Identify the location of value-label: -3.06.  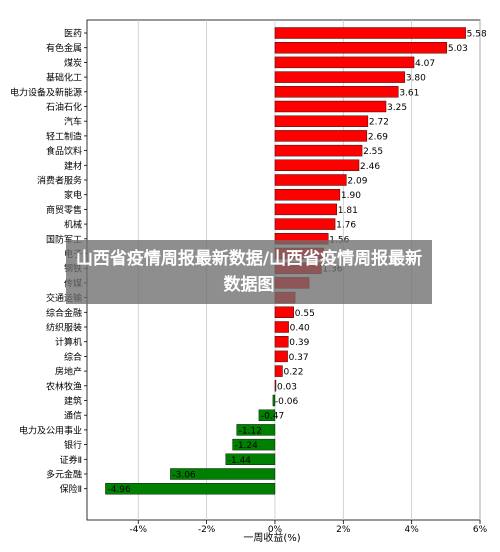
(184, 476).